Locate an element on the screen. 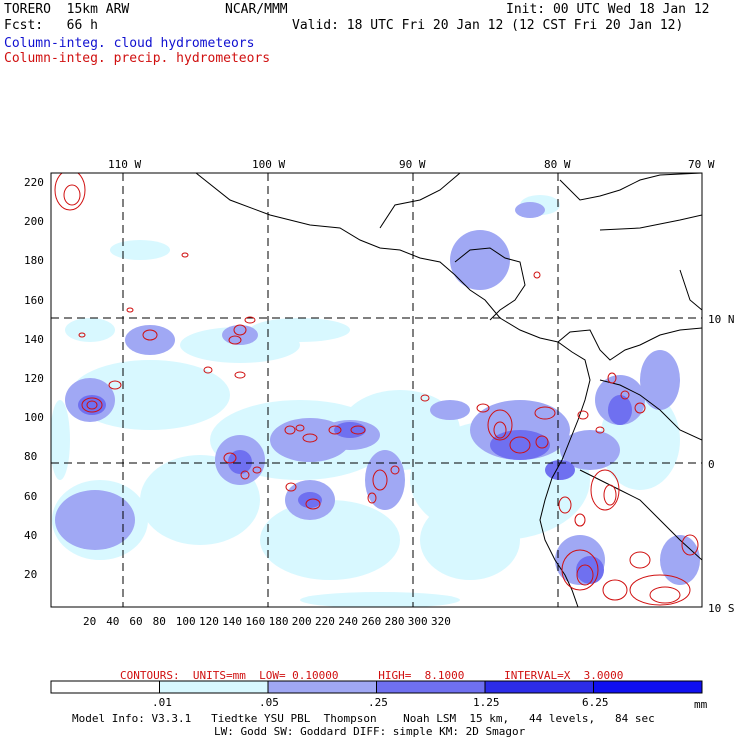 The height and width of the screenshot is (740, 740). y-tick-label: 100 is located at coordinates (34, 418).